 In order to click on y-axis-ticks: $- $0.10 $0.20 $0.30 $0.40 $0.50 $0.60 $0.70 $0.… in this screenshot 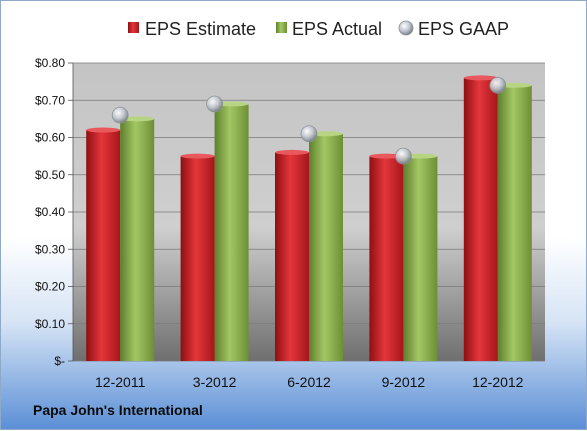, I will do `click(50, 212)`.